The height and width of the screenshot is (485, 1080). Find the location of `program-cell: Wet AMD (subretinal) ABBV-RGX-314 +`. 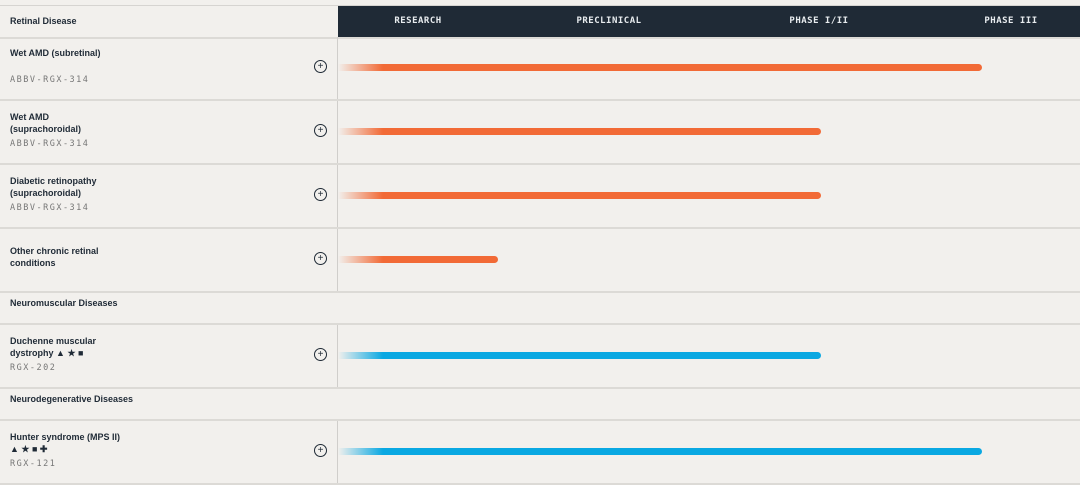

program-cell: Wet AMD (subretinal) ABBV-RGX-314 + is located at coordinates (169, 68).